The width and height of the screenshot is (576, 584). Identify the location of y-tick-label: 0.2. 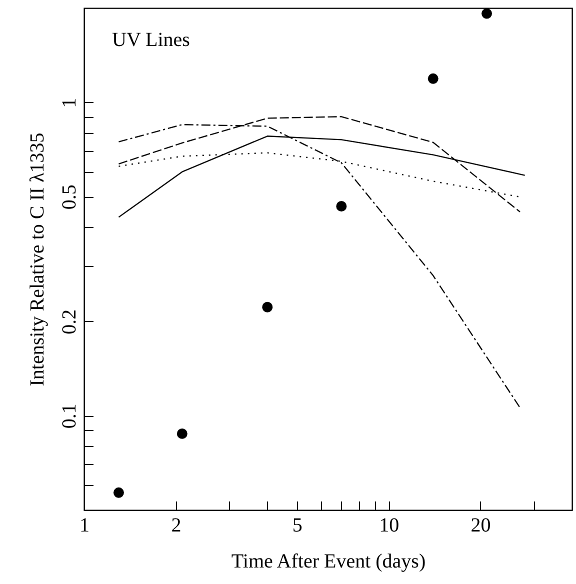
(69, 321).